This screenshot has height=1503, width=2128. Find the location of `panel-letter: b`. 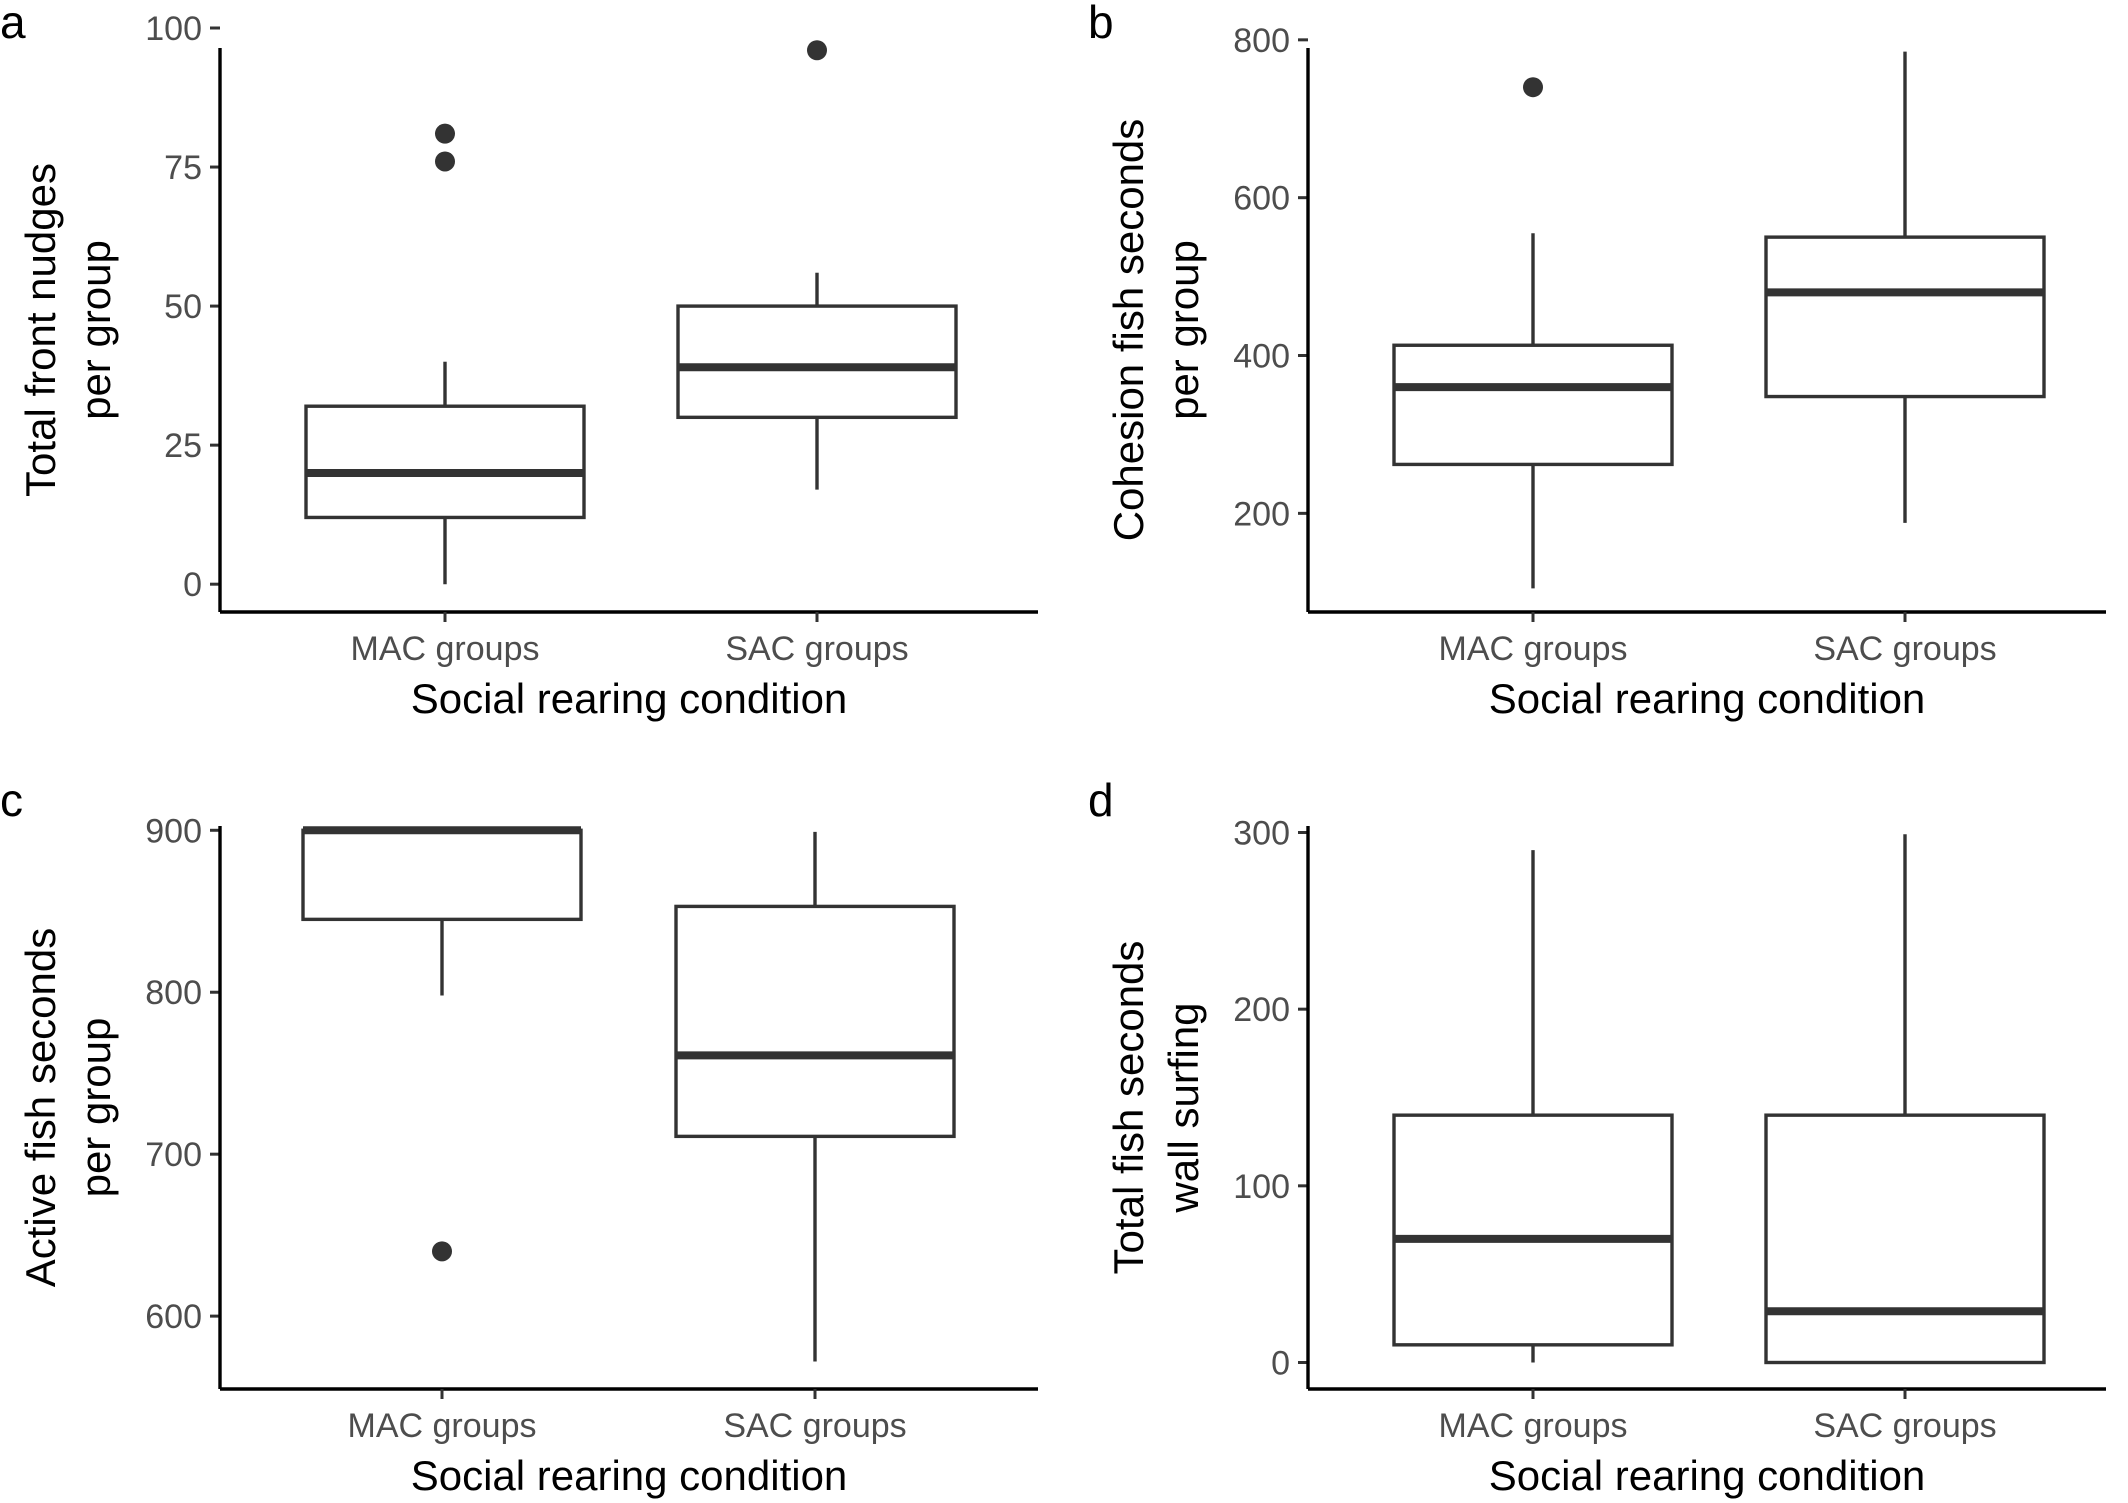

panel-letter: b is located at coordinates (1101, 24).